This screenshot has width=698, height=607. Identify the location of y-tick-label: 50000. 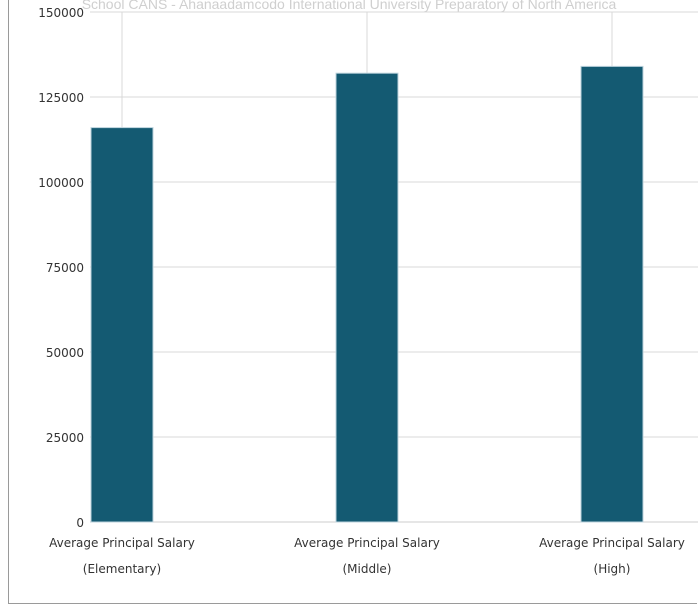
(65, 353).